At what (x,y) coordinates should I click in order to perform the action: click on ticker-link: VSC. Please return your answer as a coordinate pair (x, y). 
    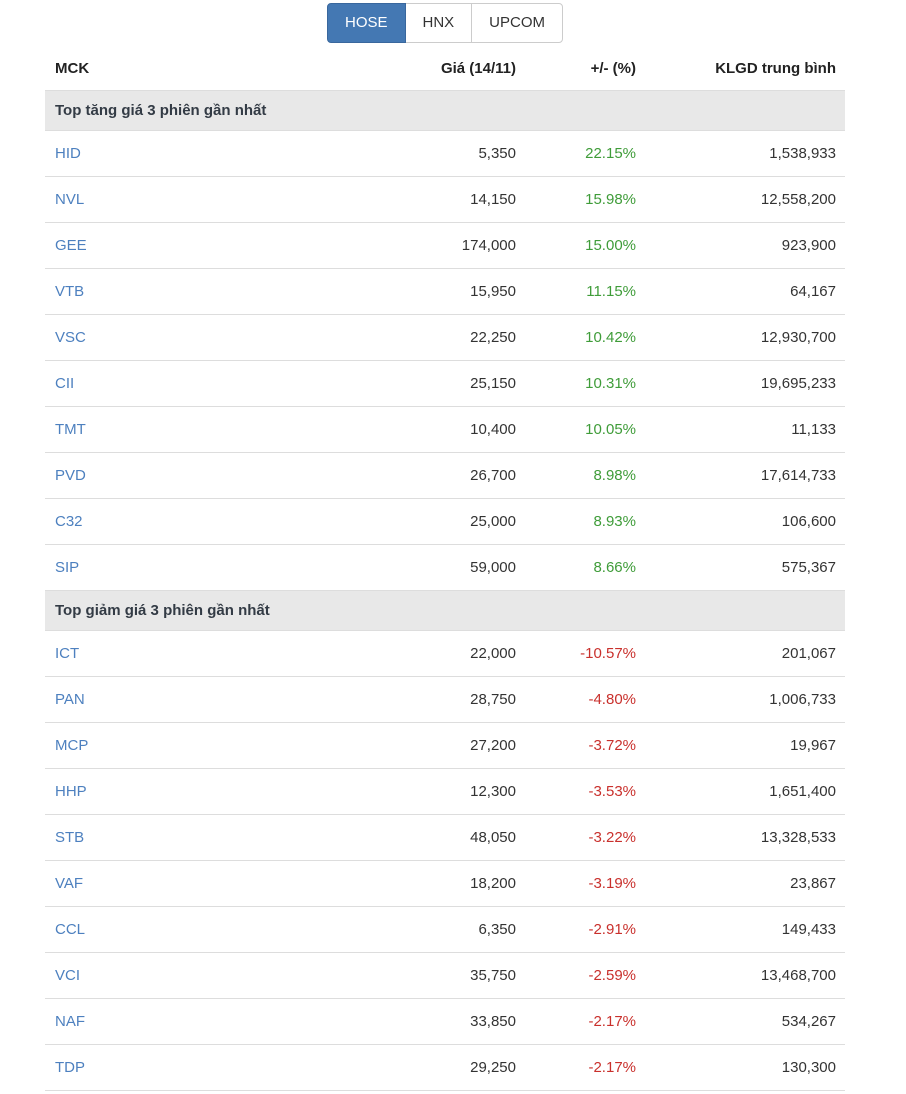
    Looking at the image, I should click on (70, 337).